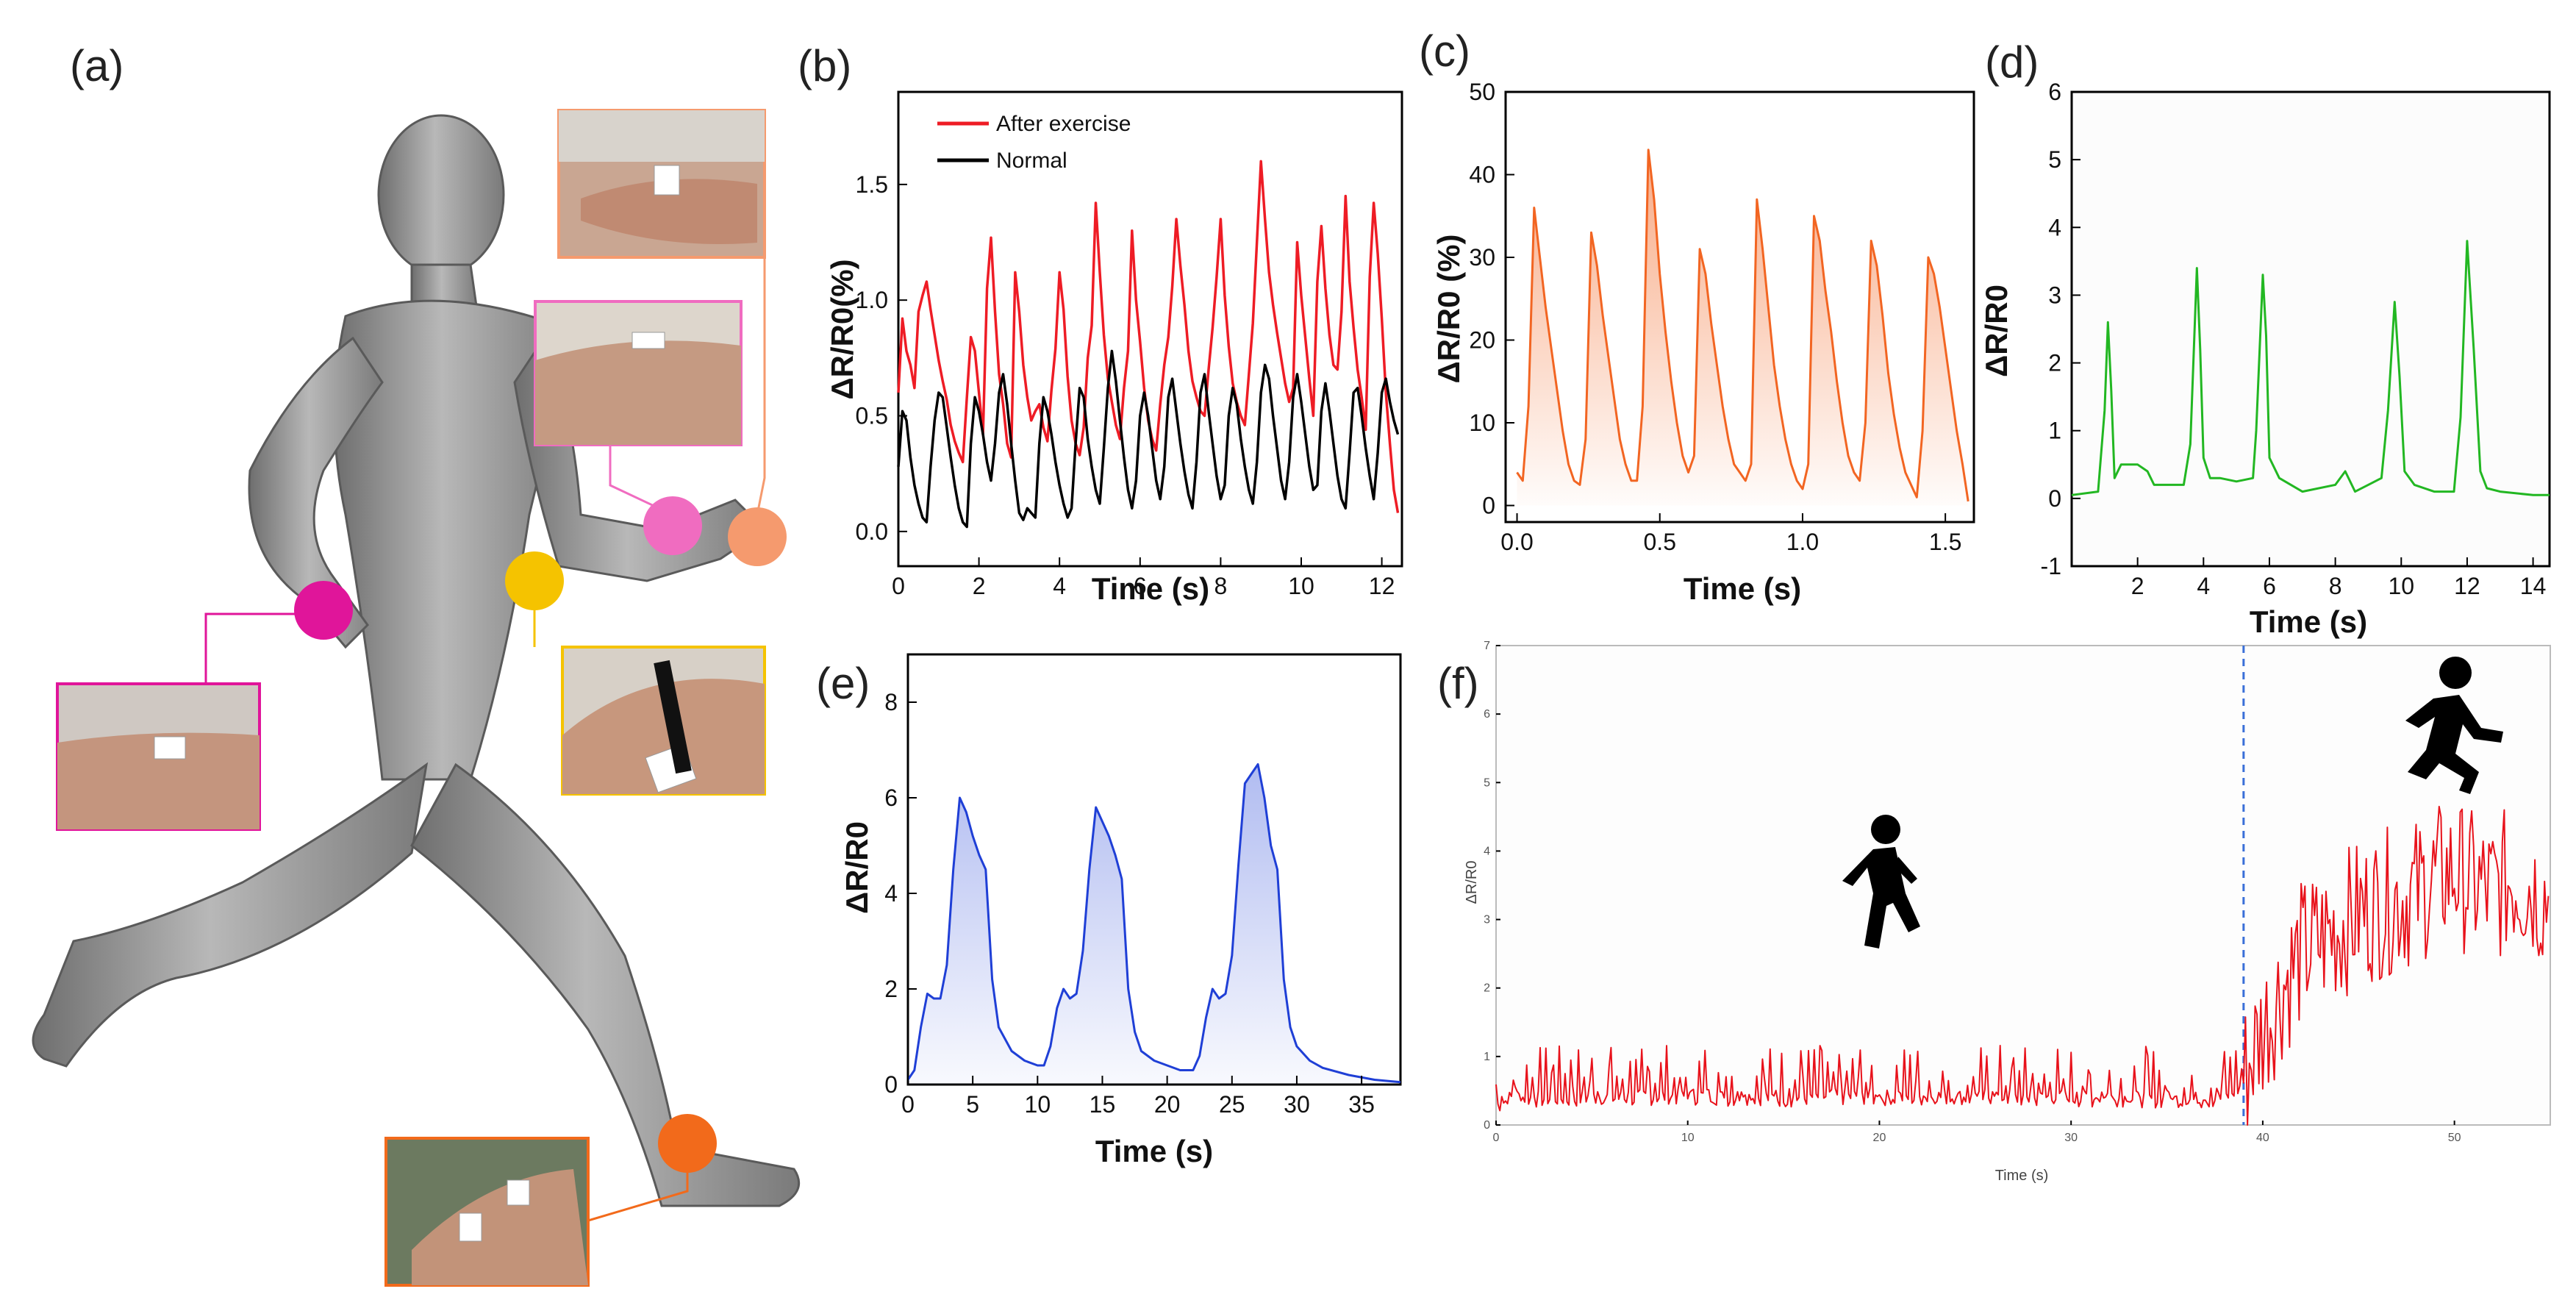  Describe the element at coordinates (1031, 161) in the screenshot. I see `legend-label-normal: Normal` at that location.